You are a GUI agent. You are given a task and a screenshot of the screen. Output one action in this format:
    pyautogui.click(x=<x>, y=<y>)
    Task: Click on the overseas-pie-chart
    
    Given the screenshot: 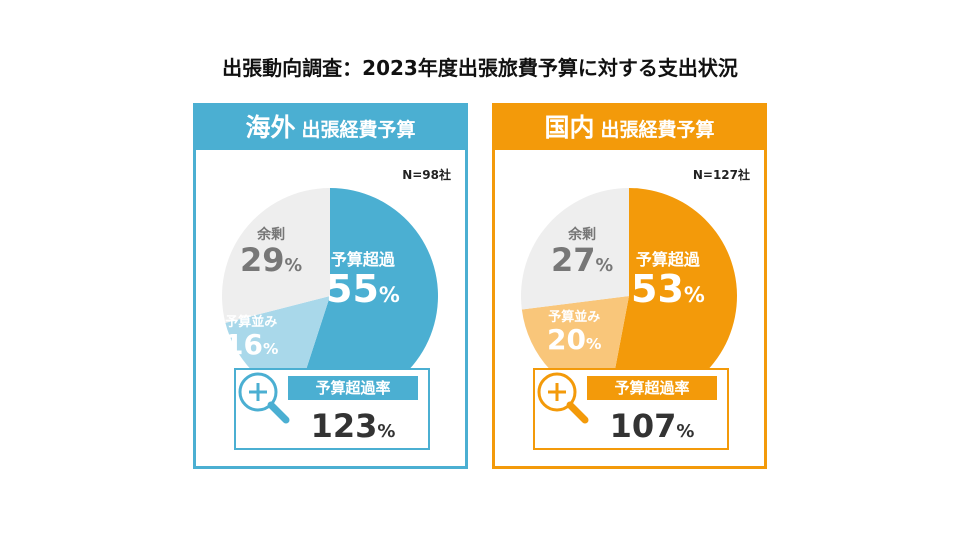 What is the action you would take?
    pyautogui.click(x=330, y=296)
    